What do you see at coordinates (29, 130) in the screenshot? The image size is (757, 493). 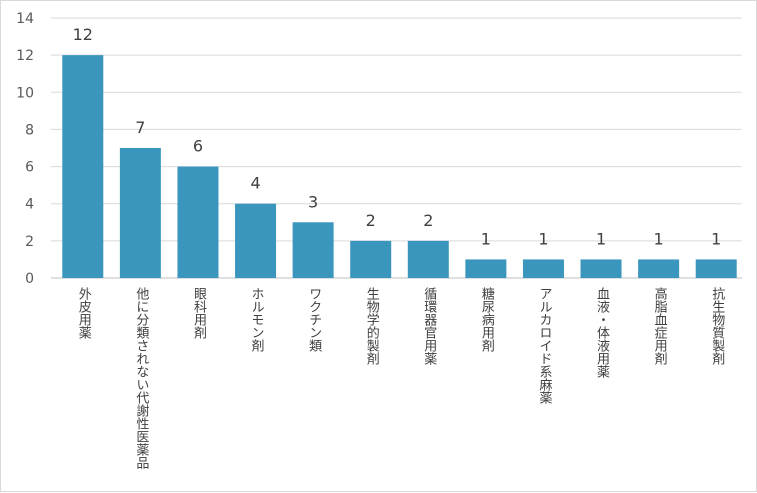 I see `y-tick-label: 8` at bounding box center [29, 130].